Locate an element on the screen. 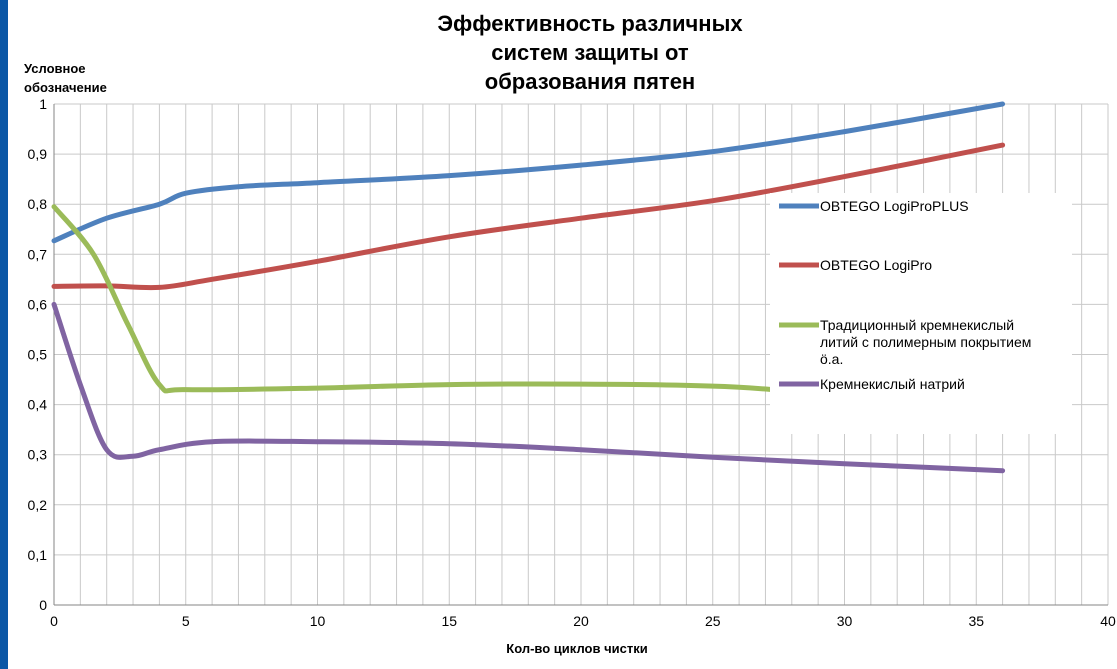  y-axis-label-line-1: Условное is located at coordinates (55, 68).